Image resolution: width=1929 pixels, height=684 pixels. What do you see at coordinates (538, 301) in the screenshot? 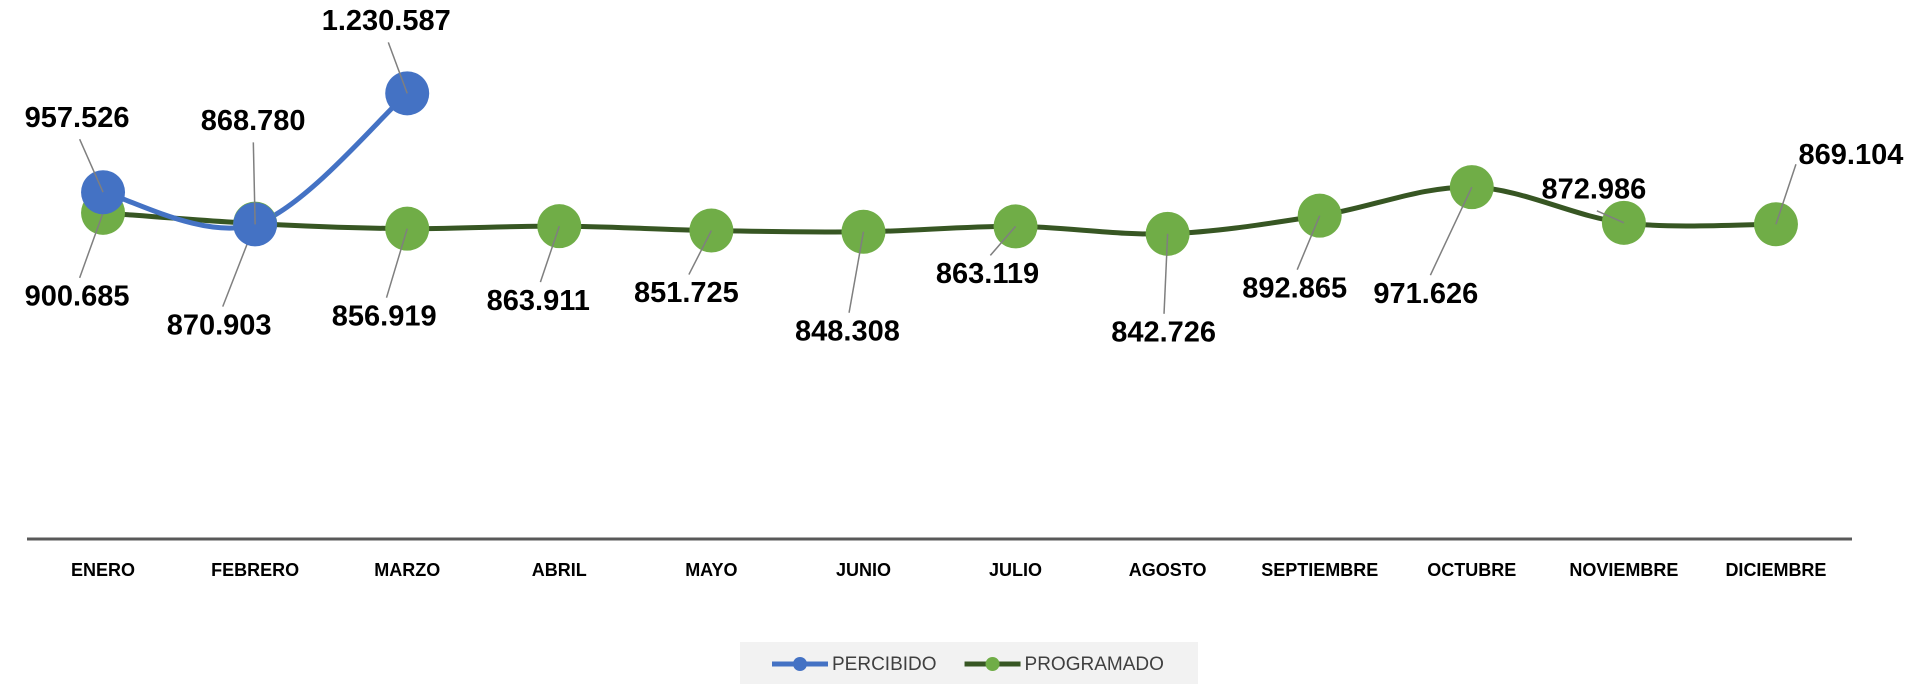
I see `data-label: 863.911` at bounding box center [538, 301].